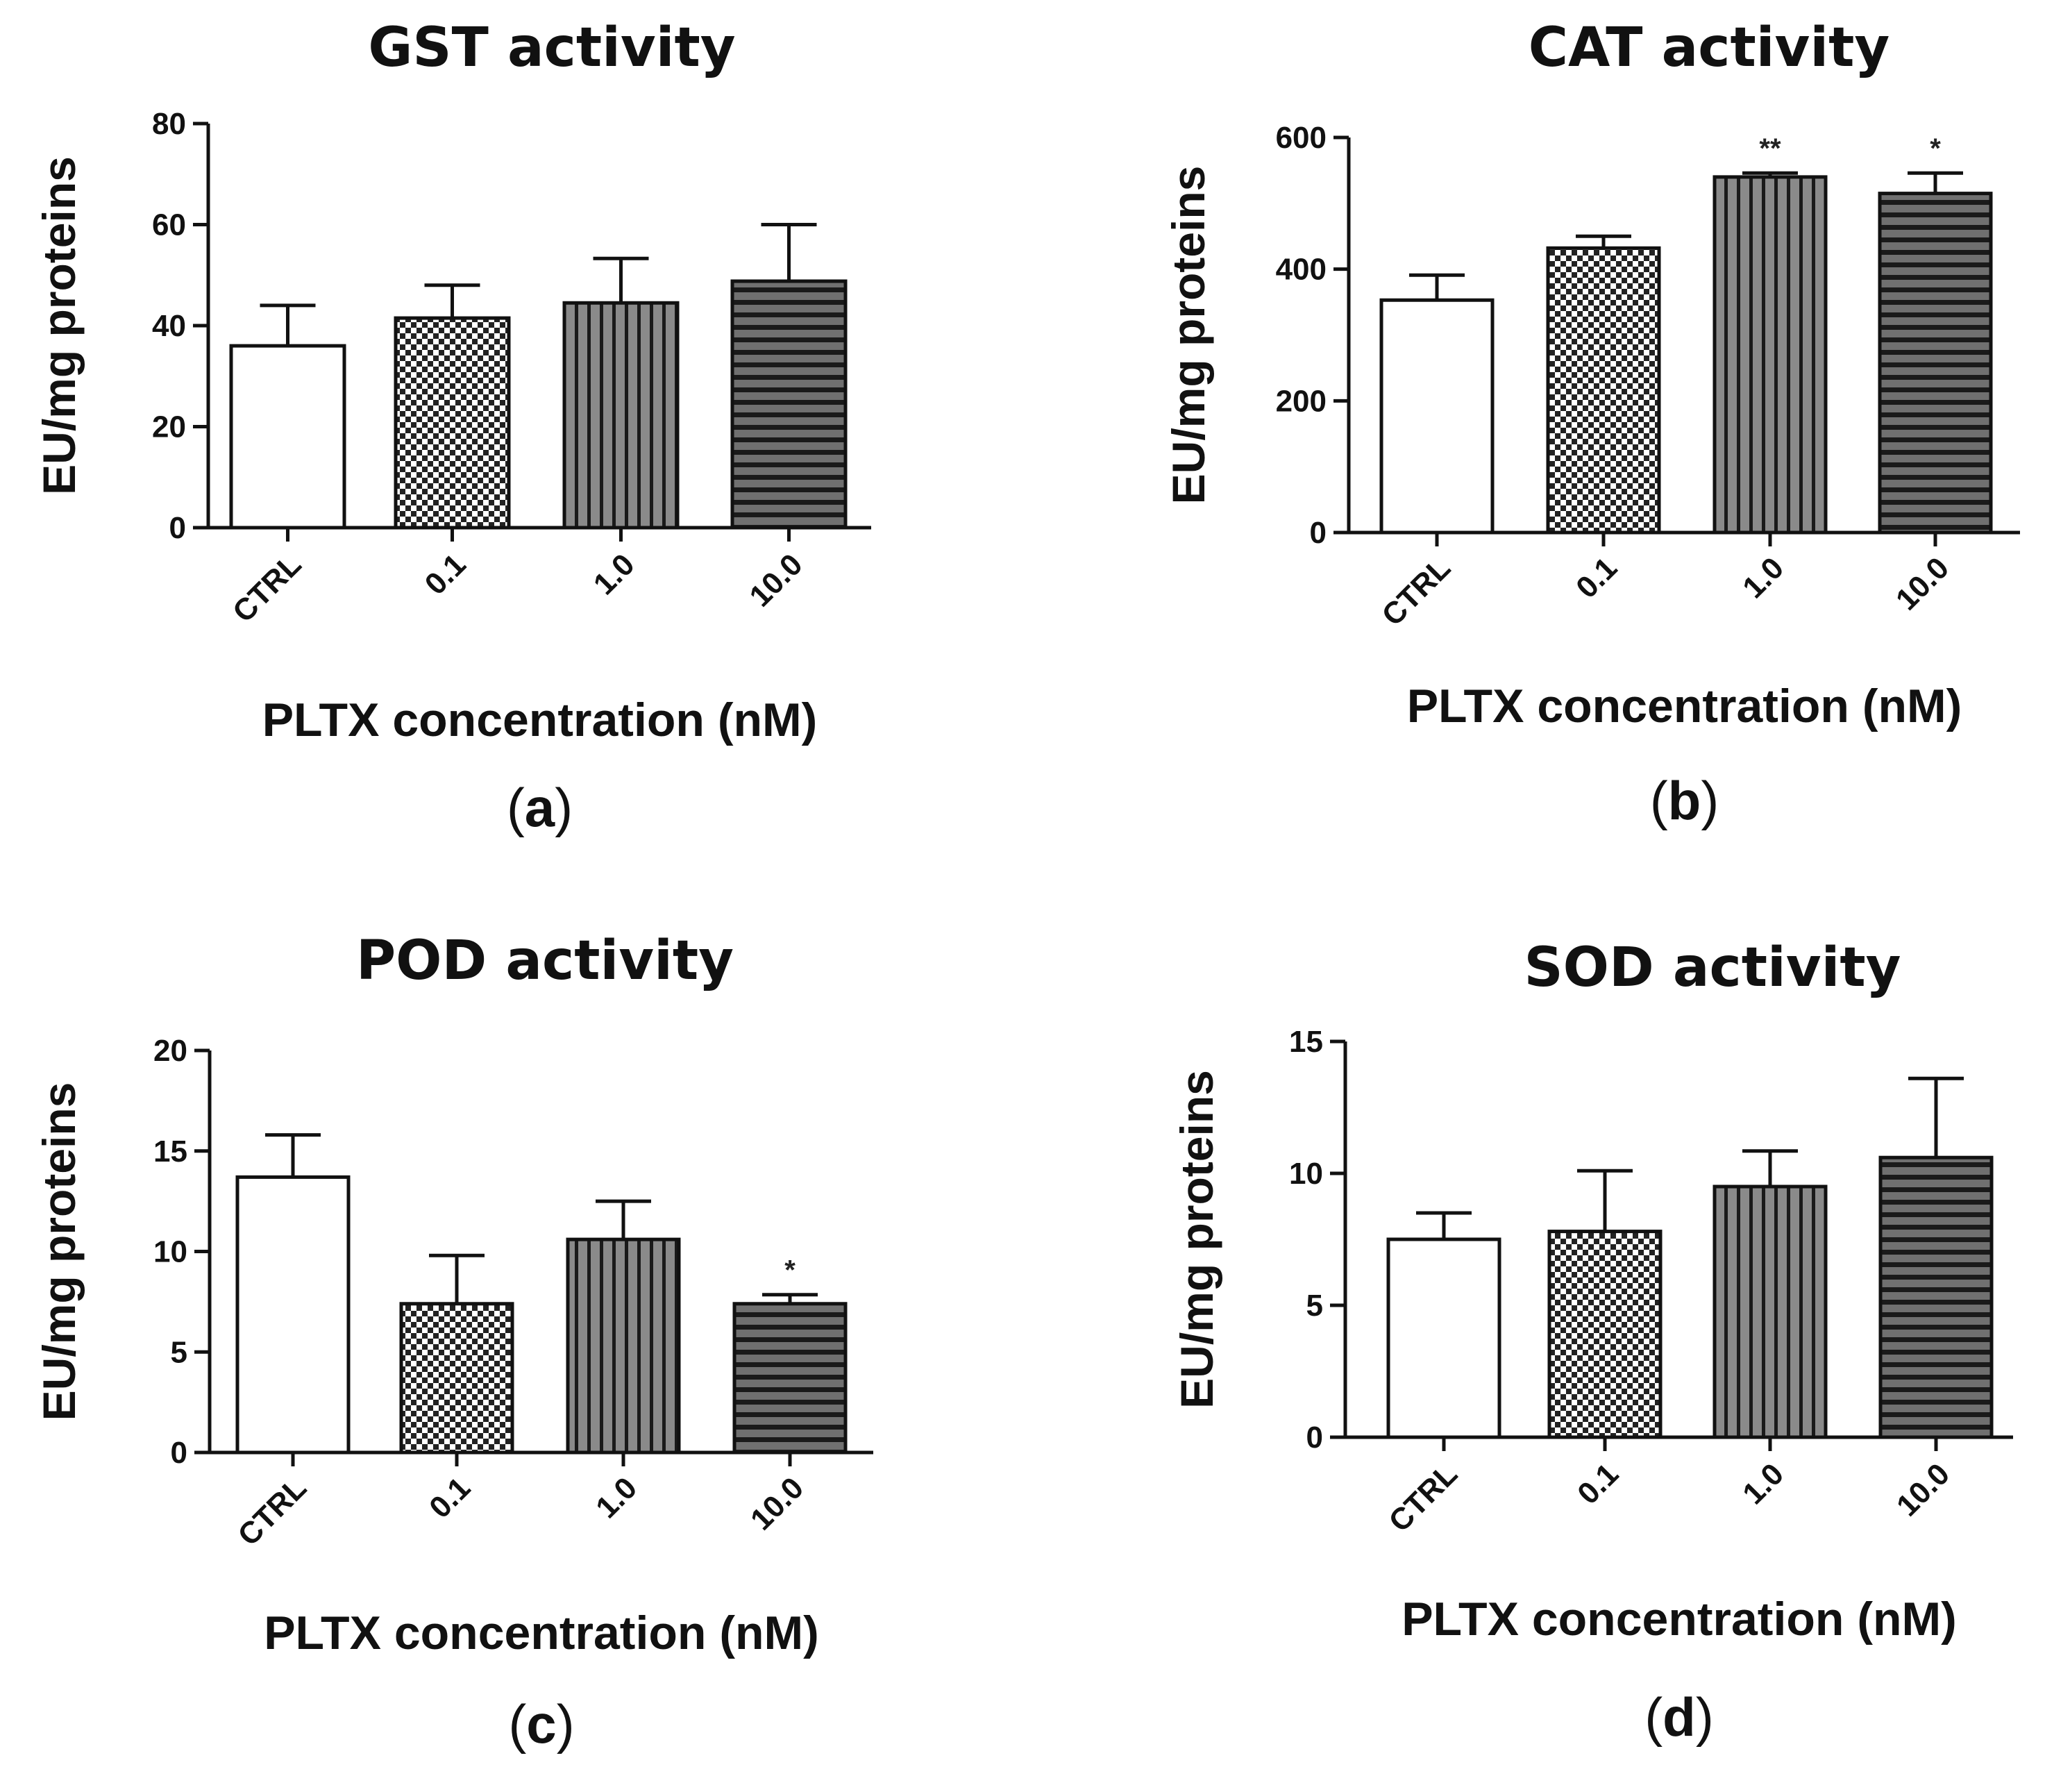  I want to click on y-tick-label: 80, so click(169, 124).